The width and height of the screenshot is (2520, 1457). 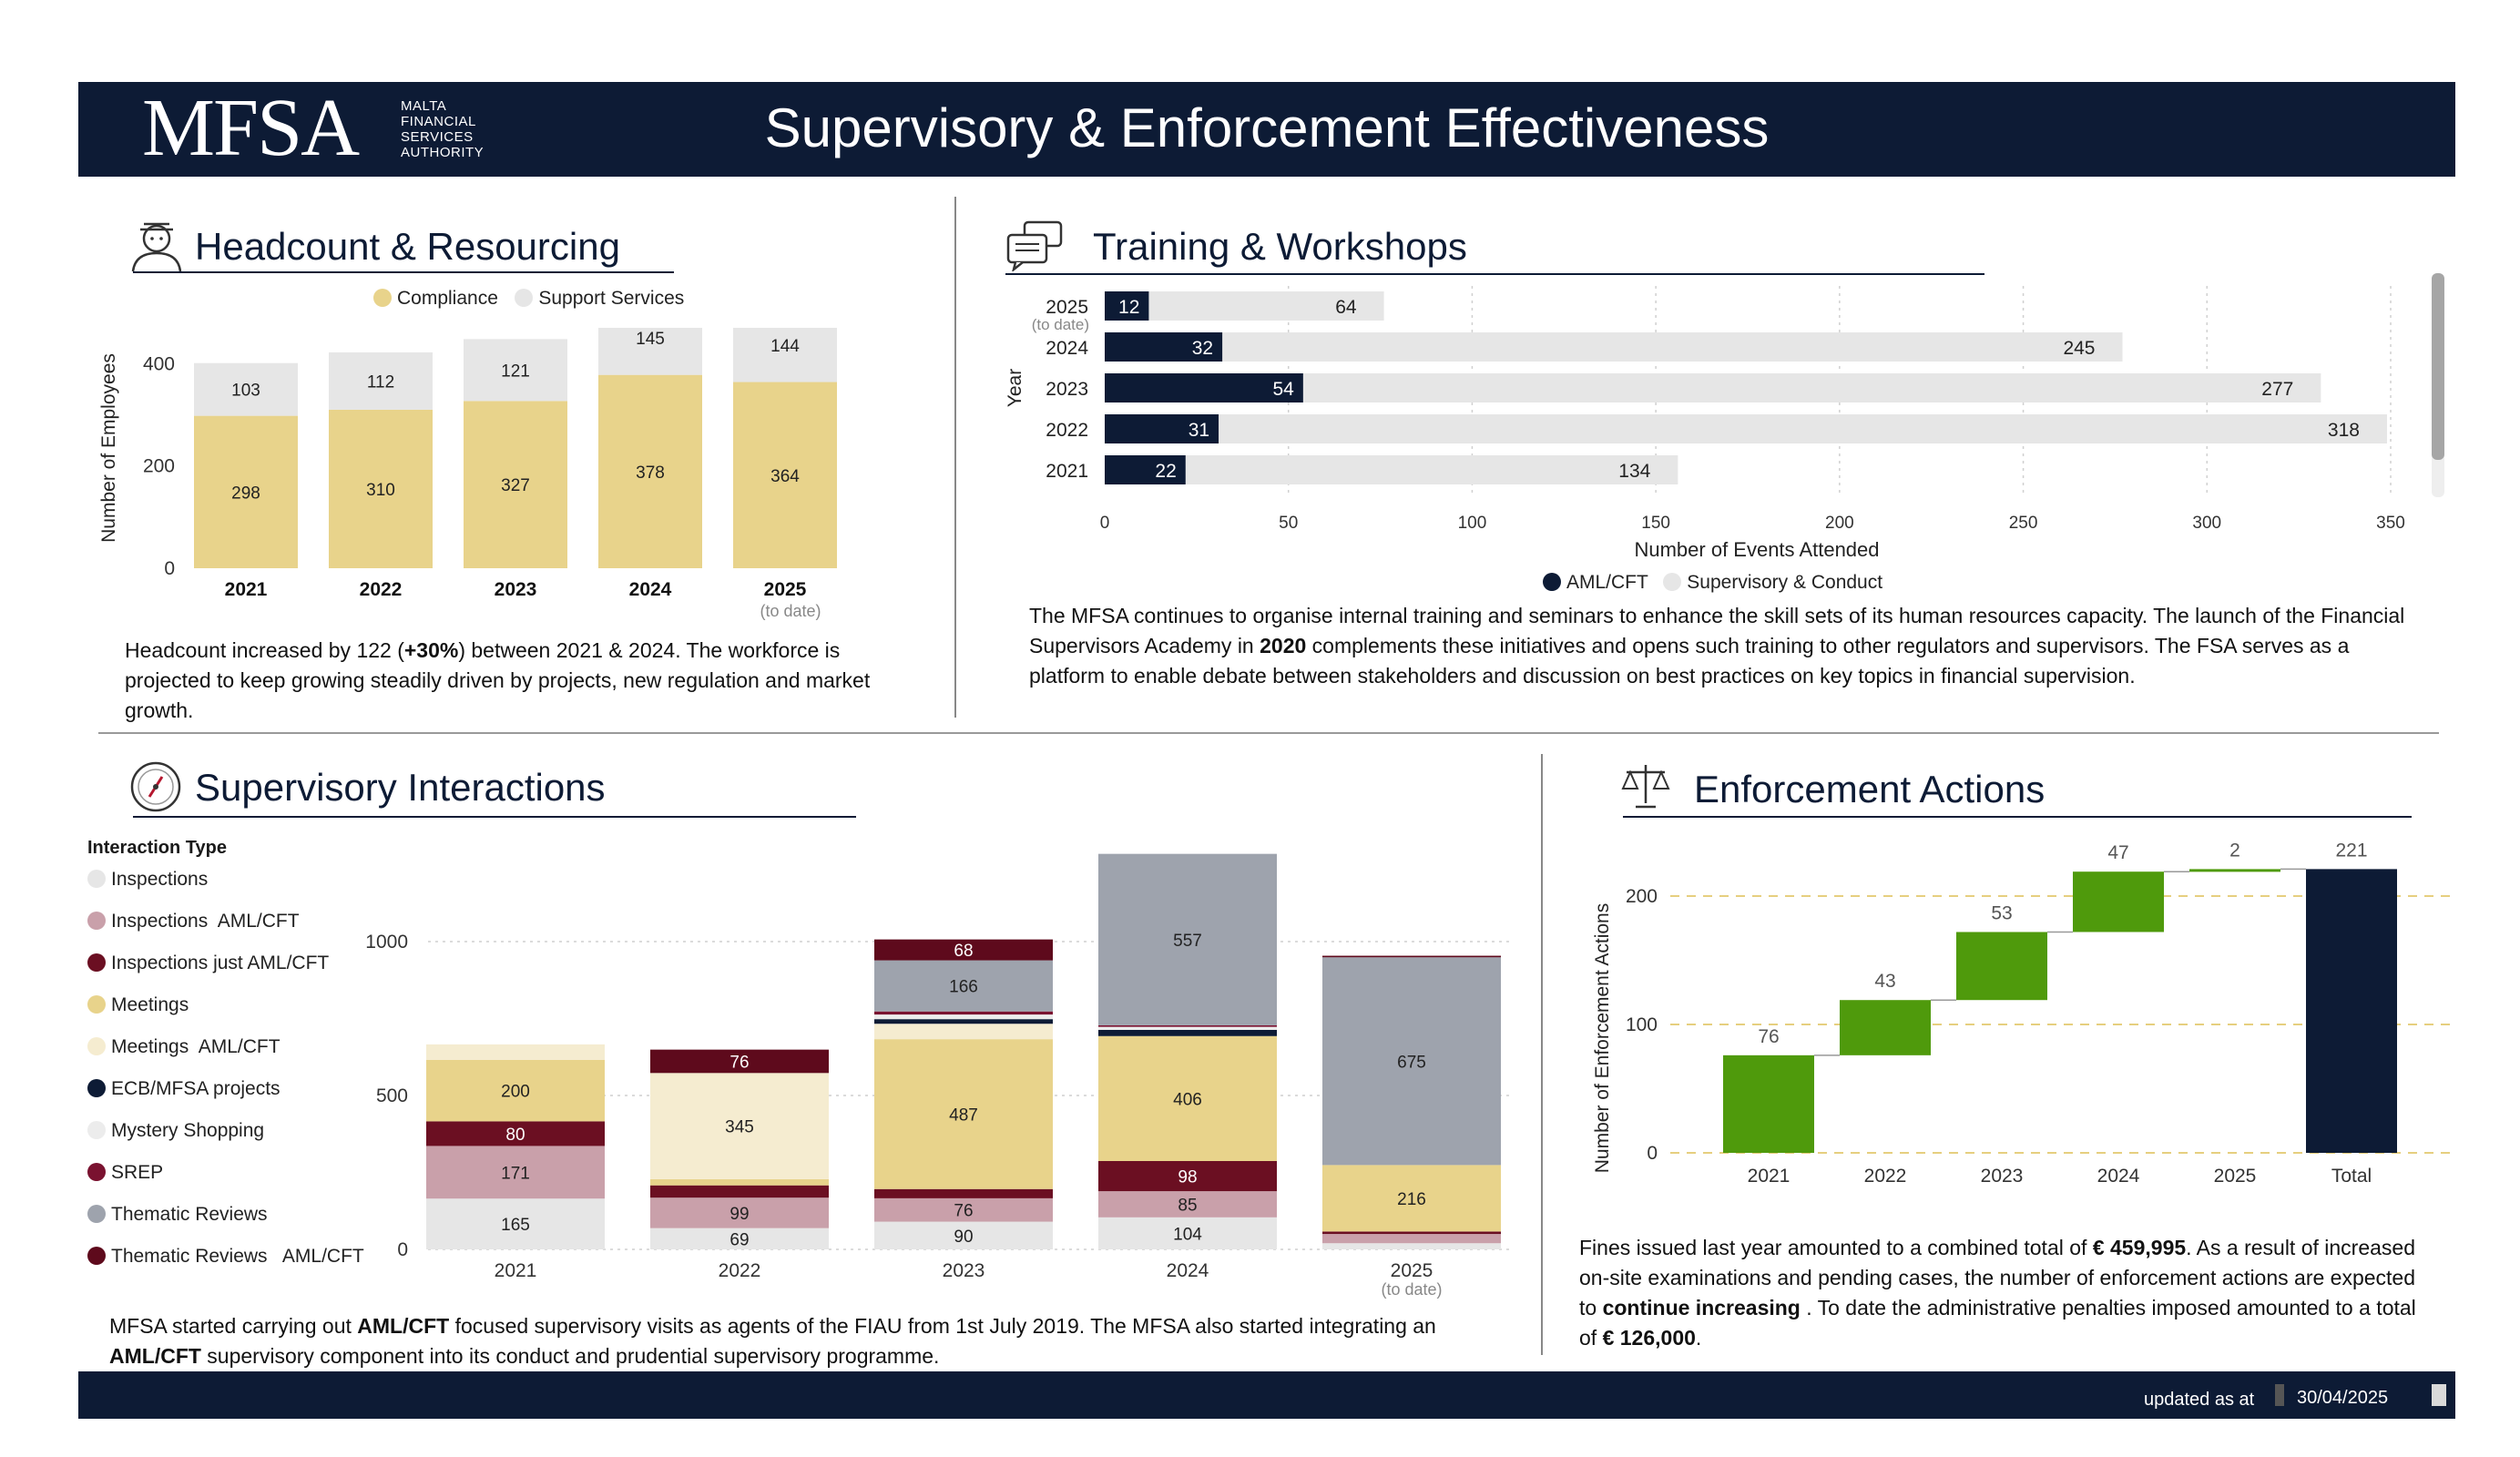 I want to click on x-tick-label: 100, so click(x=1473, y=523).